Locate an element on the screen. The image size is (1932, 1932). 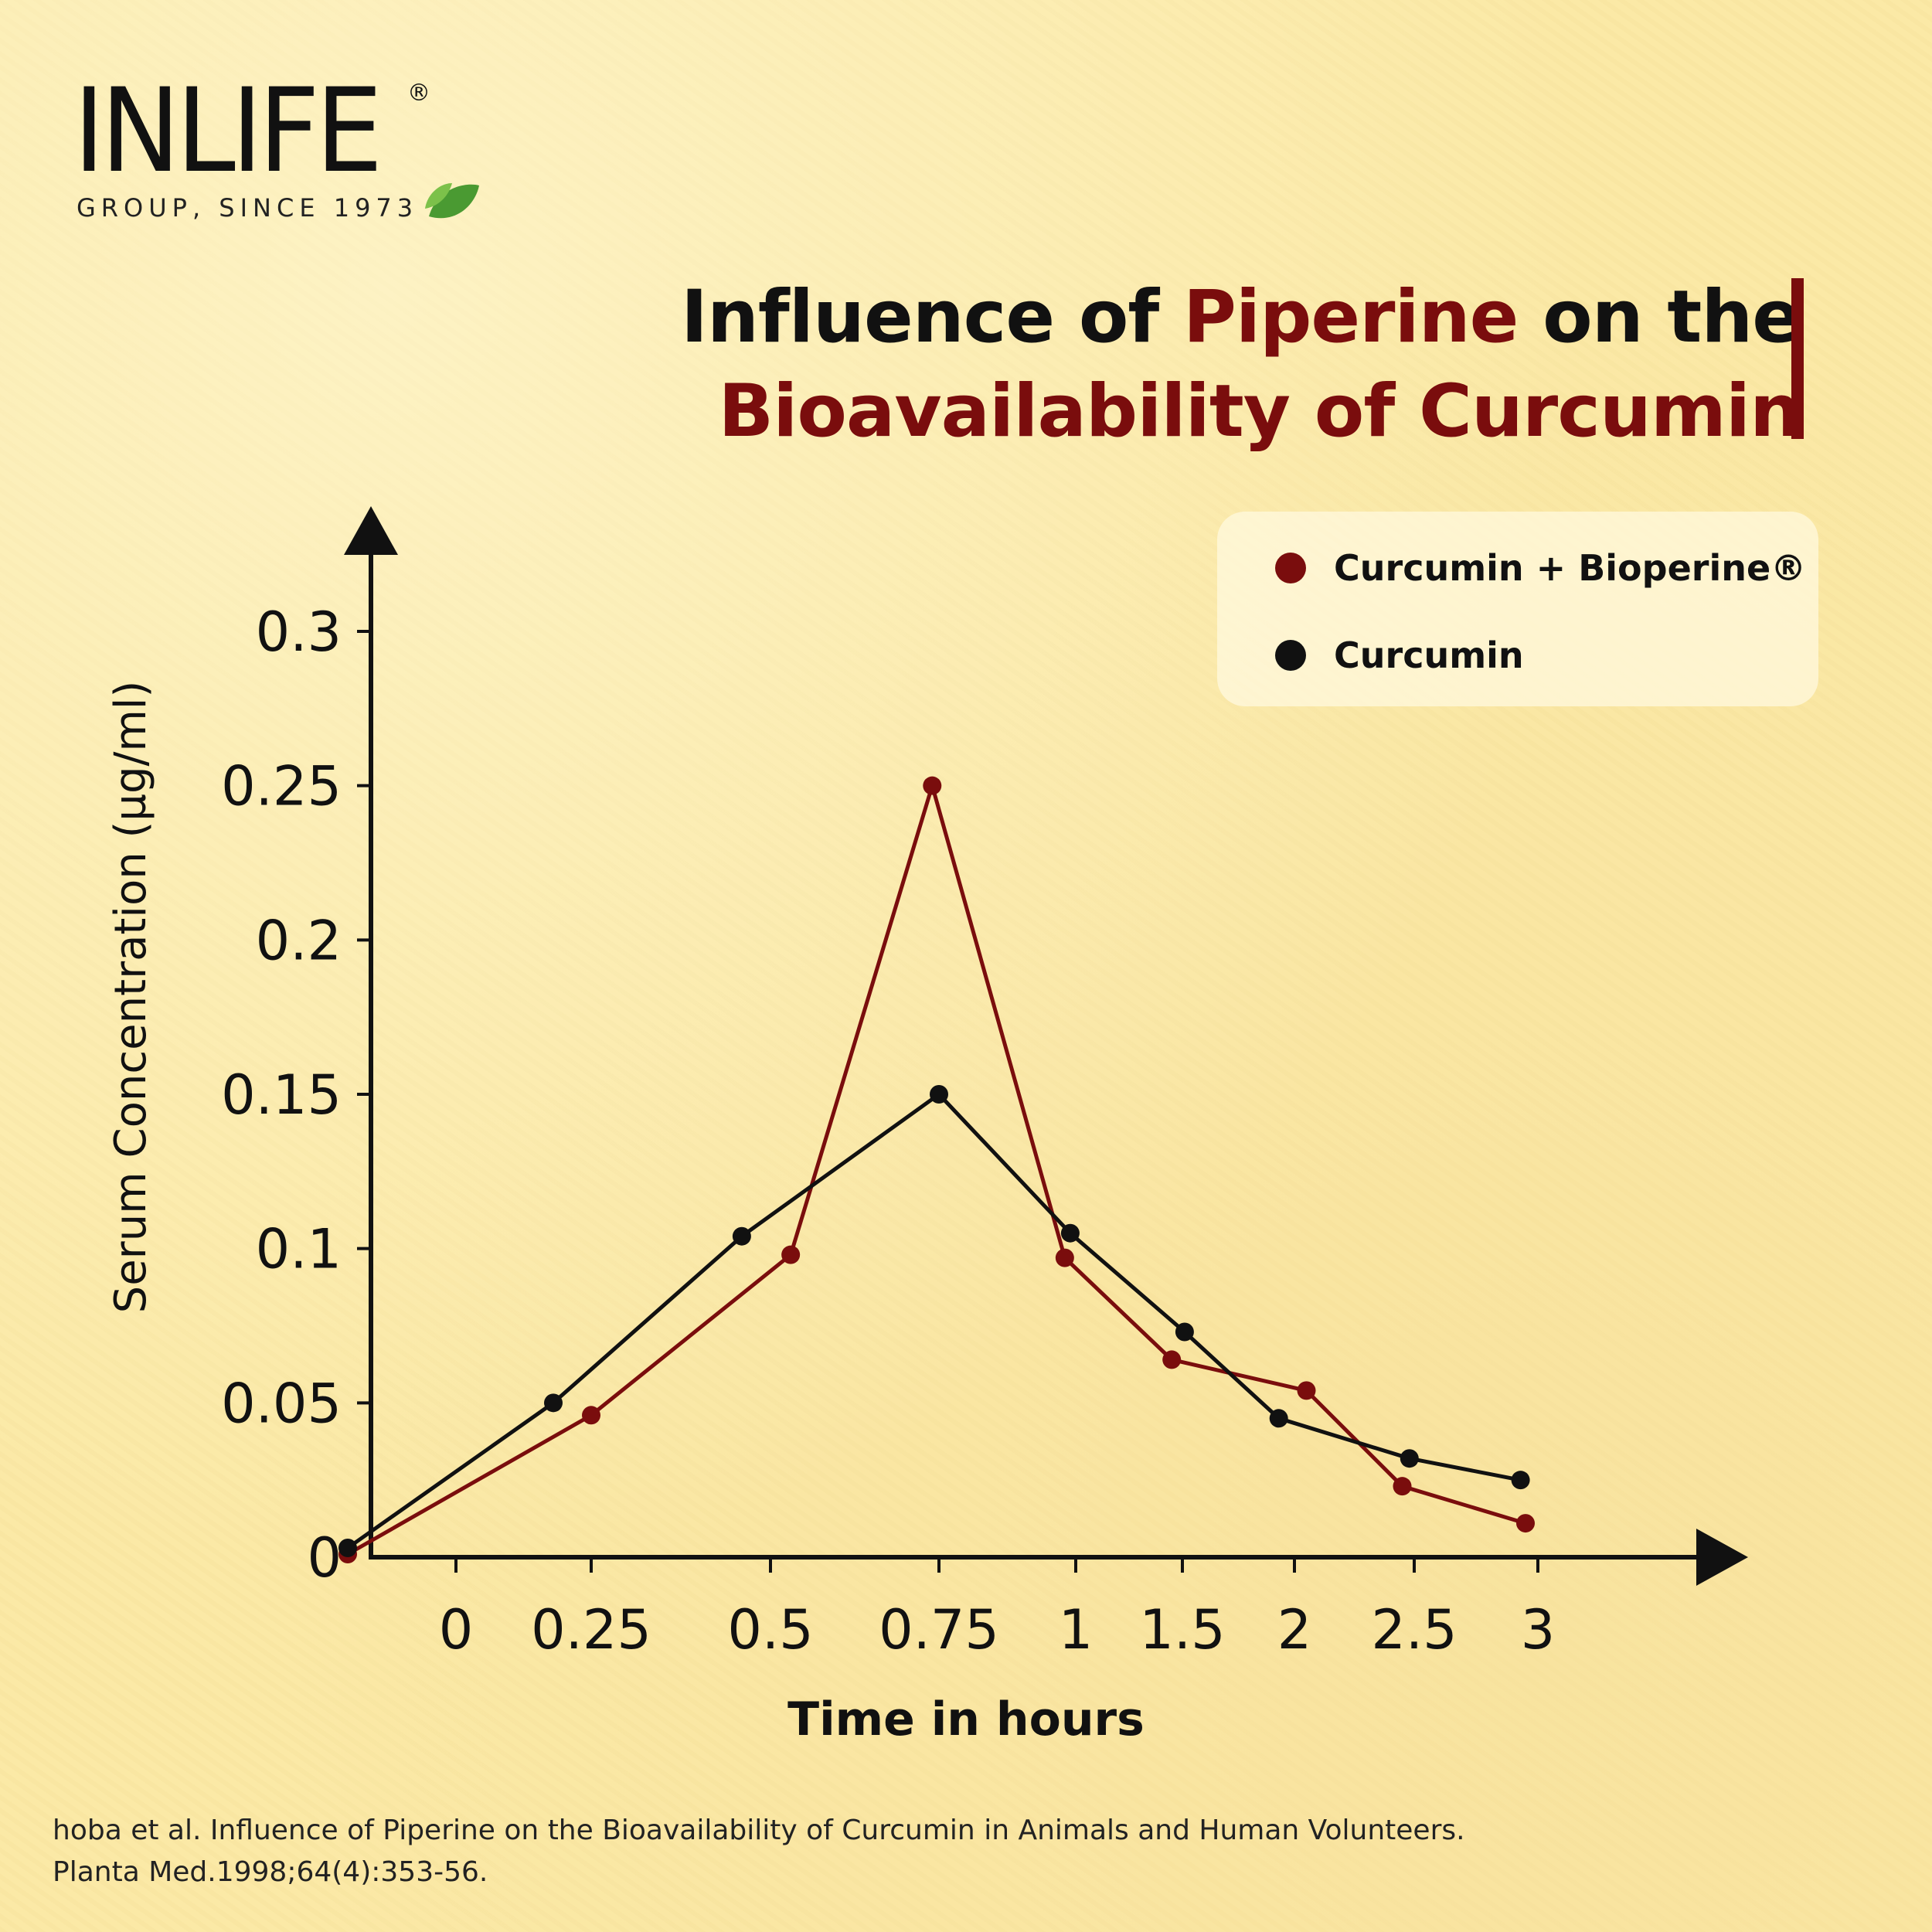
x-tick-label: 3 is located at coordinates (1539, 1630).